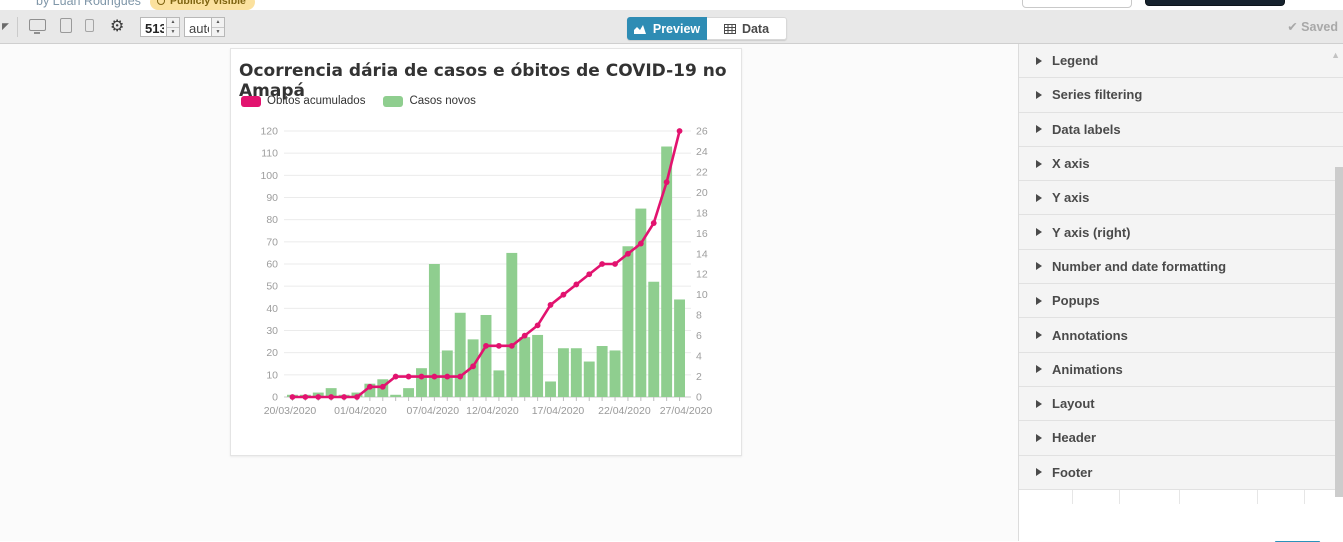  What do you see at coordinates (1339, 332) in the screenshot?
I see `sidebar-scrollbar` at bounding box center [1339, 332].